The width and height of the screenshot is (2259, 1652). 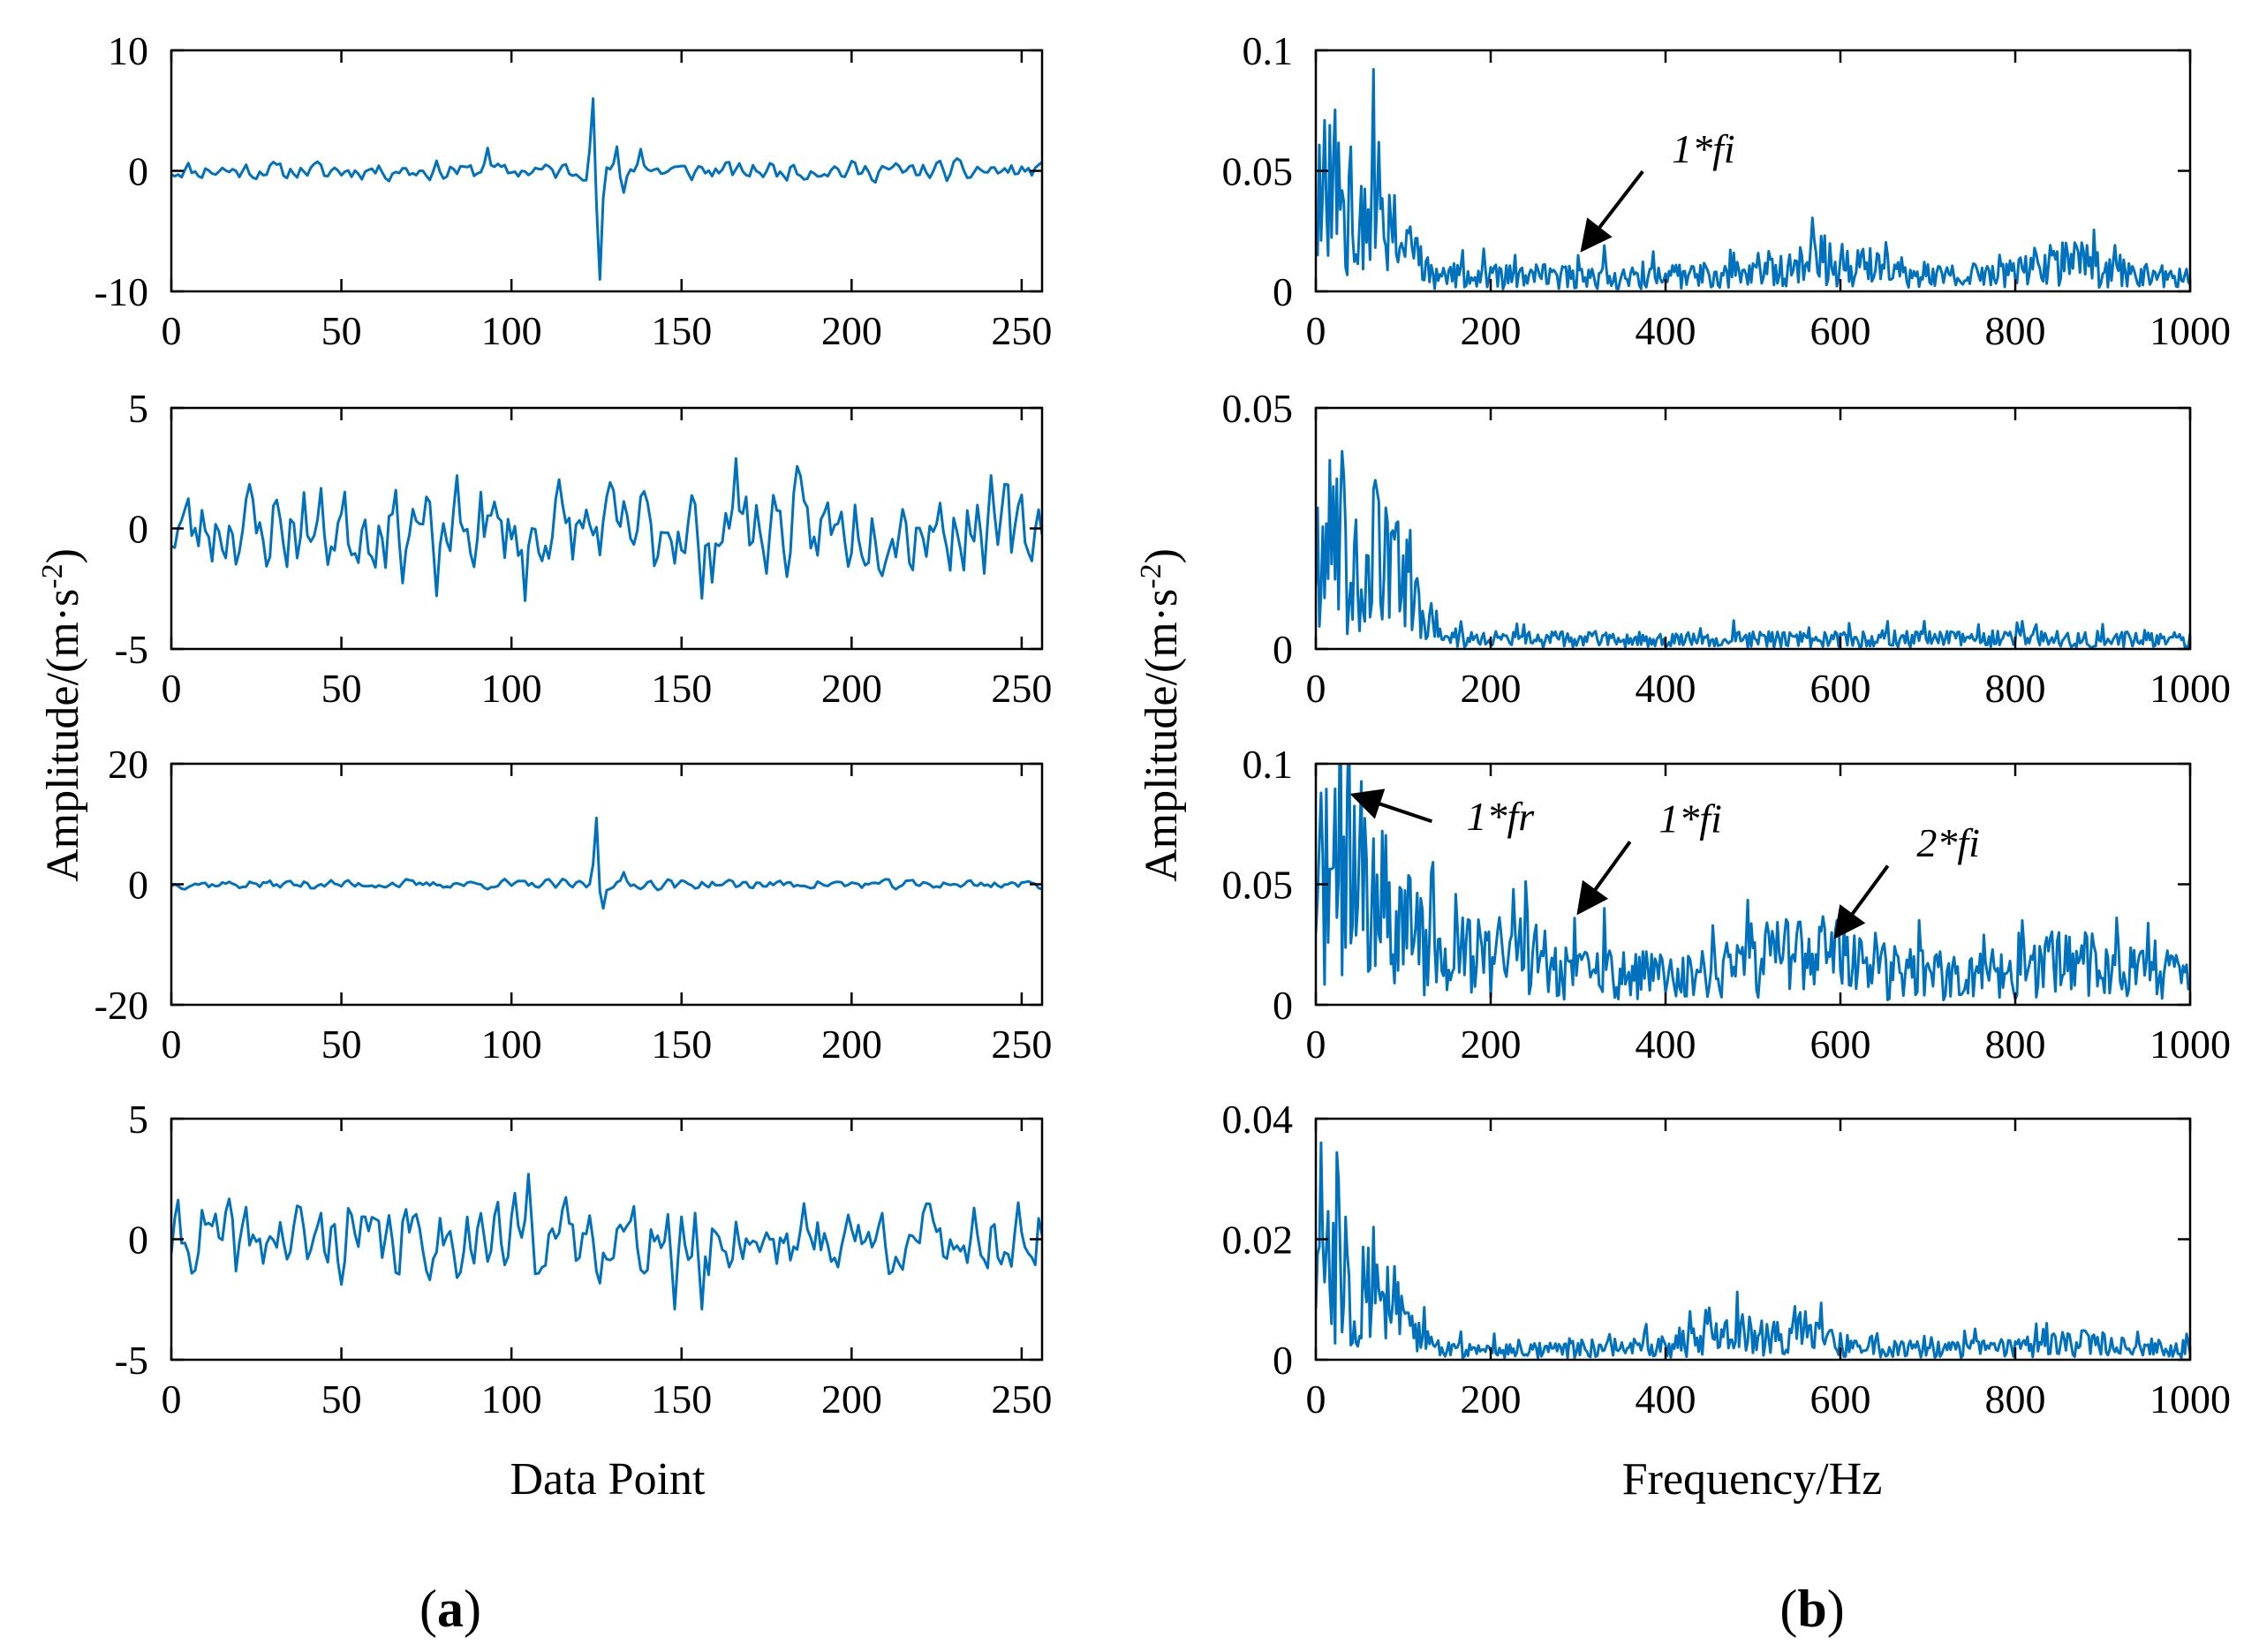 I want to click on x-tick-label-b2: 400, so click(x=1666, y=688).